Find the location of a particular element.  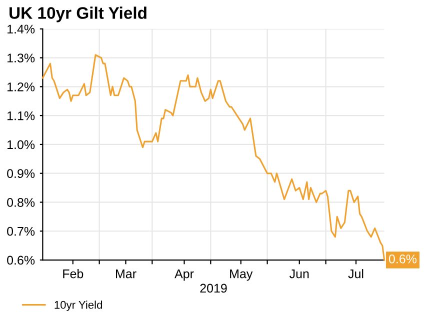

y-tick-label: 0.6% is located at coordinates (21, 260).